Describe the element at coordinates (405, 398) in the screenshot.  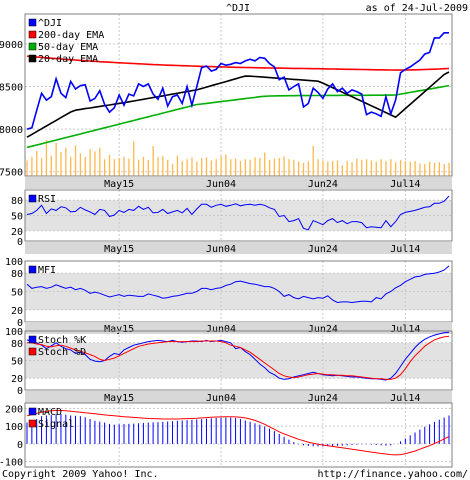
I see `stochastic-x-tick-label: Jul14` at that location.